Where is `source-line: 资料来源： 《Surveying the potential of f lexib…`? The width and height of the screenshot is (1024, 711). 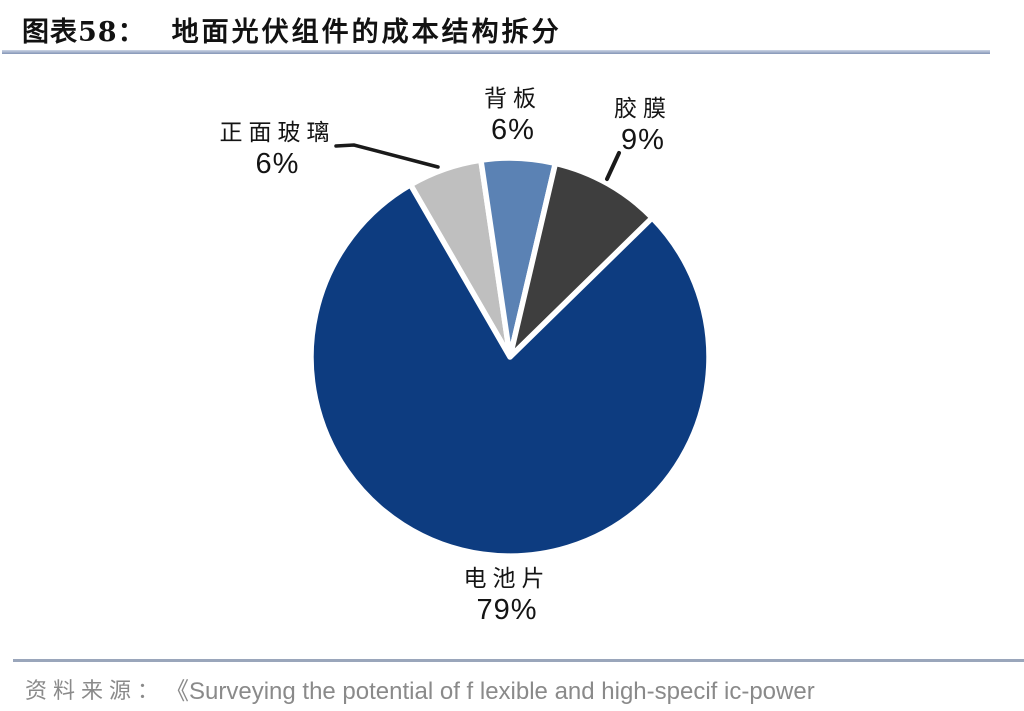
source-line: 资料来源： 《Surveying the potential of f lexib… is located at coordinates (522, 688).